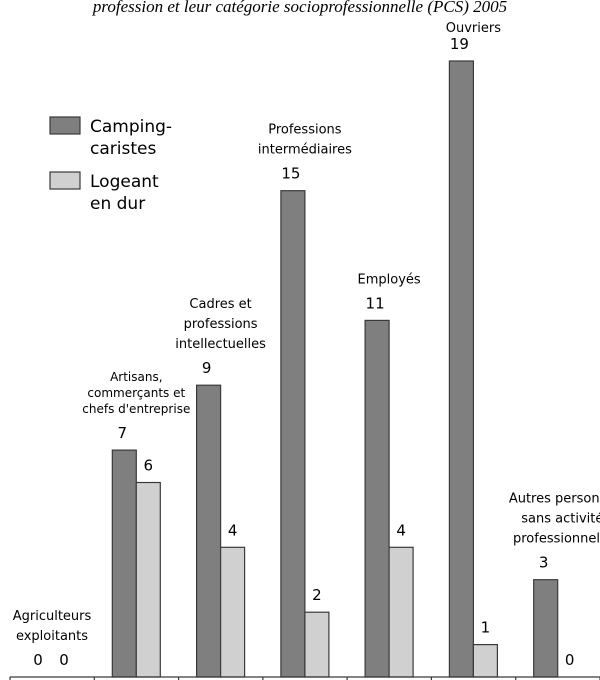  I want to click on data-label: 9, so click(207, 368).